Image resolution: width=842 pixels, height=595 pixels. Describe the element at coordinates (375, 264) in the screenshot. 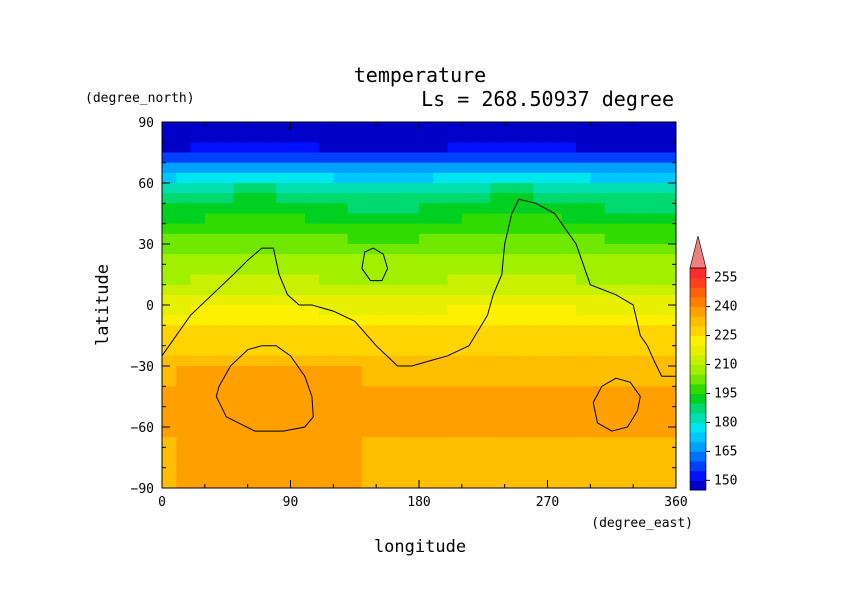

I see `contour-line` at that location.